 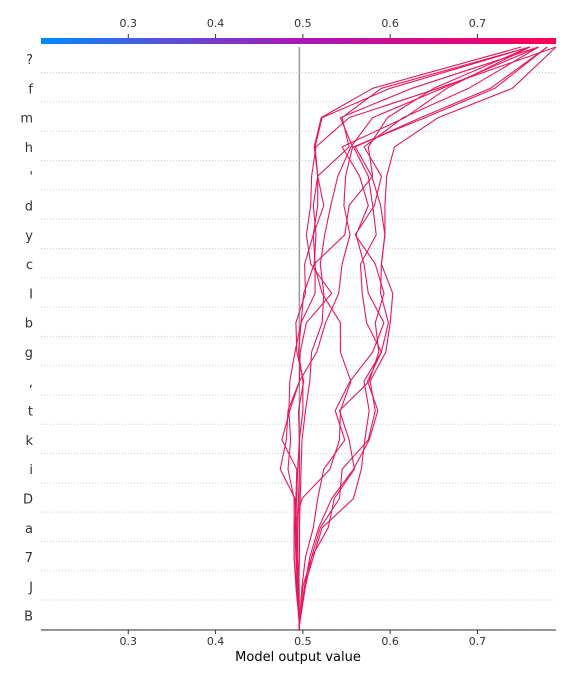 What do you see at coordinates (303, 641) in the screenshot?
I see `x-tick-label: 0.5` at bounding box center [303, 641].